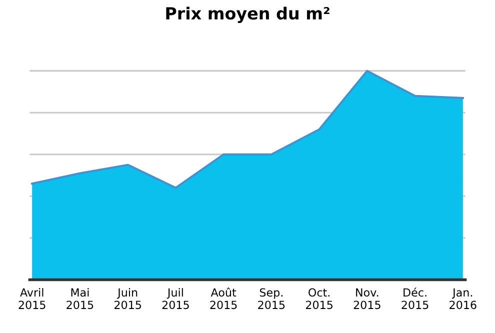  Describe the element at coordinates (271, 299) in the screenshot. I see `x-tick-label: Sep. 2015` at that location.